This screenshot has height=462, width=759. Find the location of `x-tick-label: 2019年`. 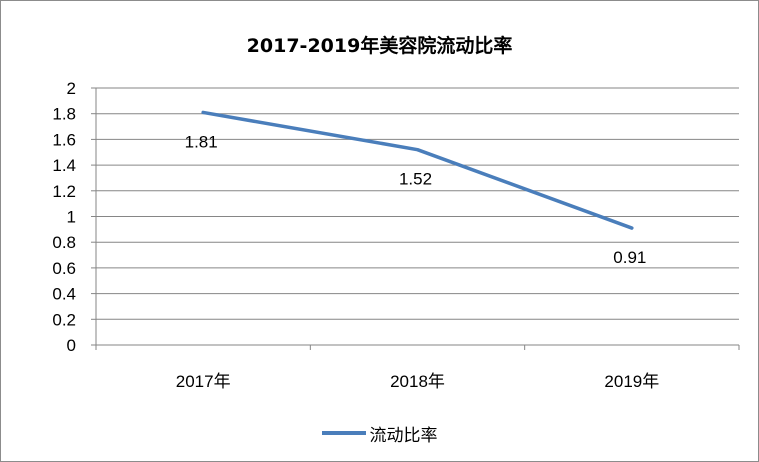

x-tick-label: 2019年 is located at coordinates (631, 381).